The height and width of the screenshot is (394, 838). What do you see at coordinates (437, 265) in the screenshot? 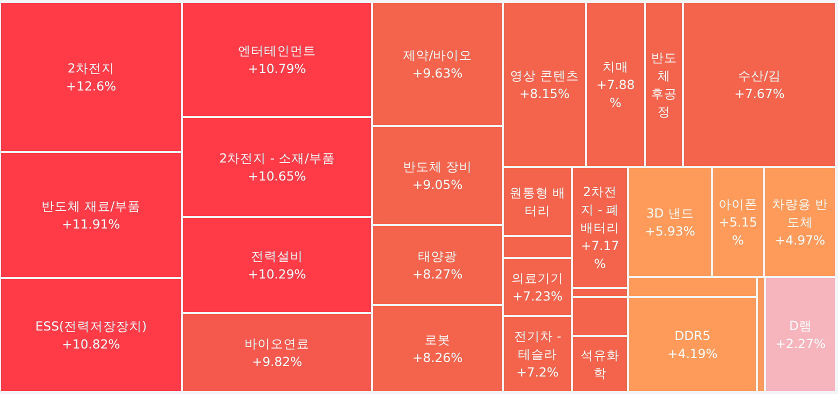
I see `cell: 태양광 +8.27%` at bounding box center [437, 265].